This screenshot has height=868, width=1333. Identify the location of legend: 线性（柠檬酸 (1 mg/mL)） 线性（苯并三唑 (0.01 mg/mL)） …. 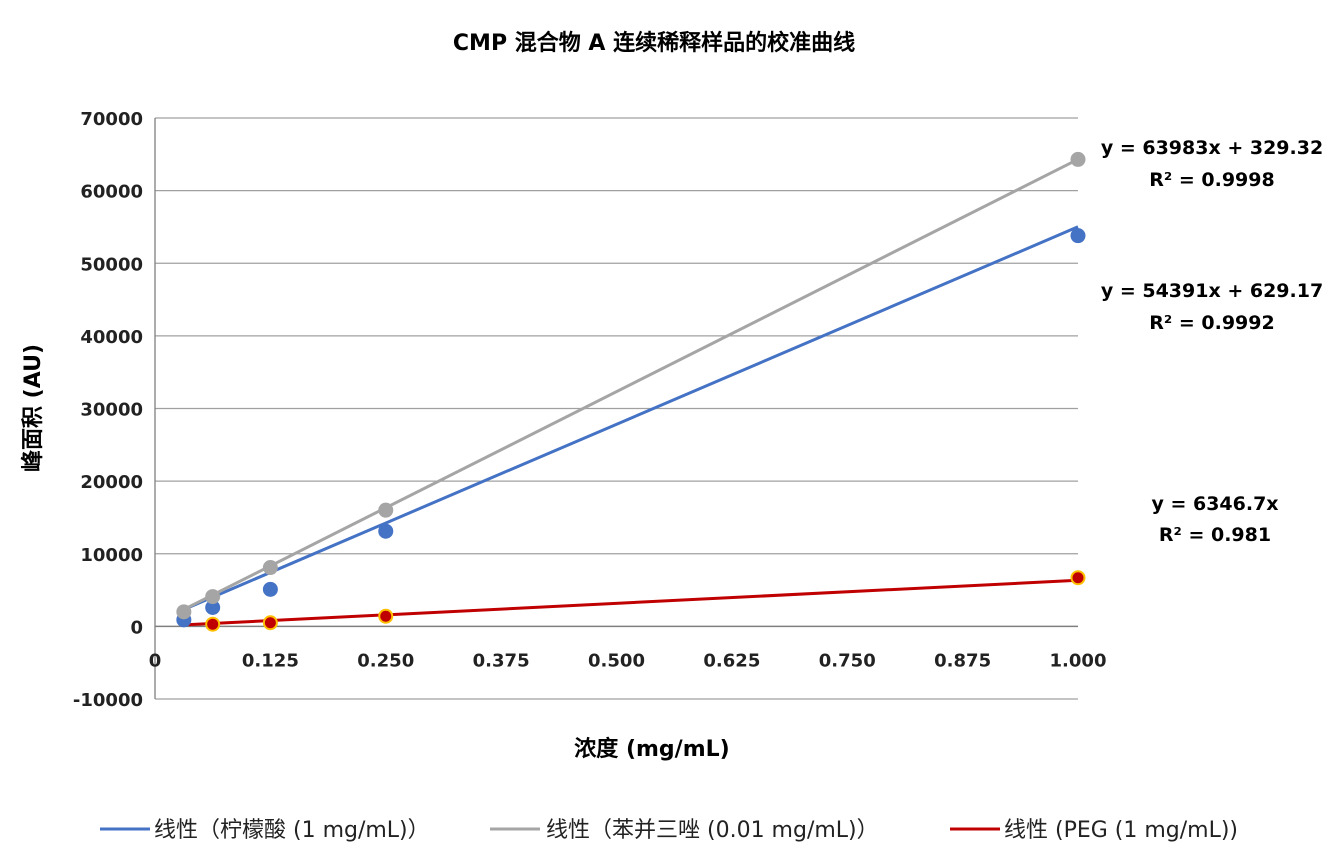
(669, 830).